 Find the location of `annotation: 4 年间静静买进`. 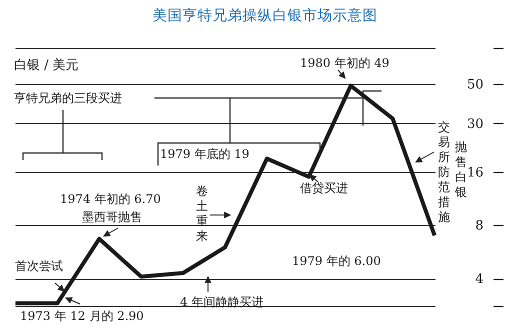

annotation: 4 年间静静买进 is located at coordinates (222, 302).